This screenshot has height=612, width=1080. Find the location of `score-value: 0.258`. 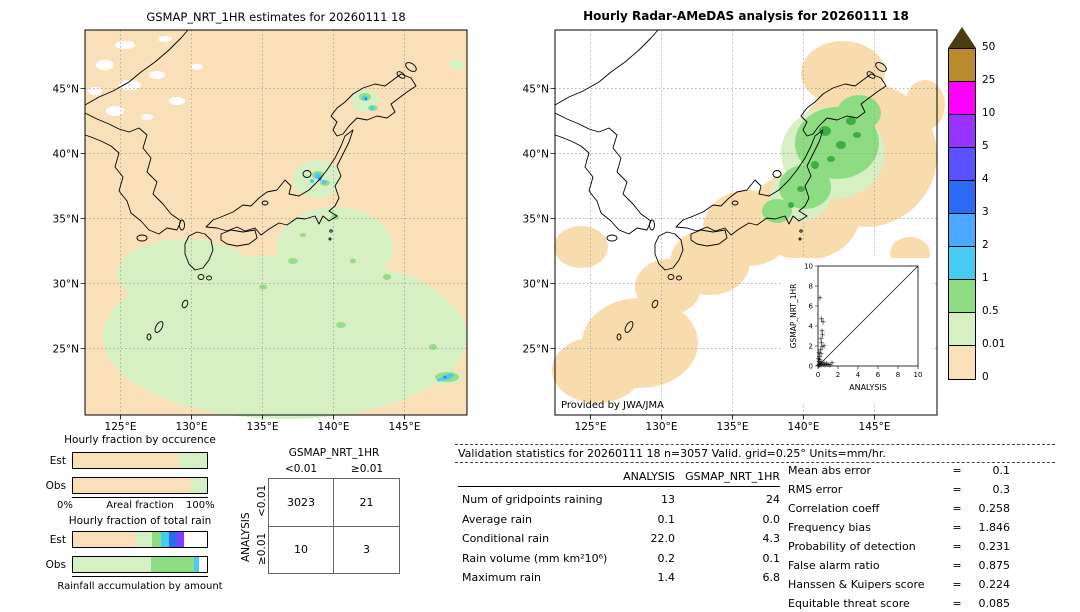

score-value: 0.258 is located at coordinates (994, 508).